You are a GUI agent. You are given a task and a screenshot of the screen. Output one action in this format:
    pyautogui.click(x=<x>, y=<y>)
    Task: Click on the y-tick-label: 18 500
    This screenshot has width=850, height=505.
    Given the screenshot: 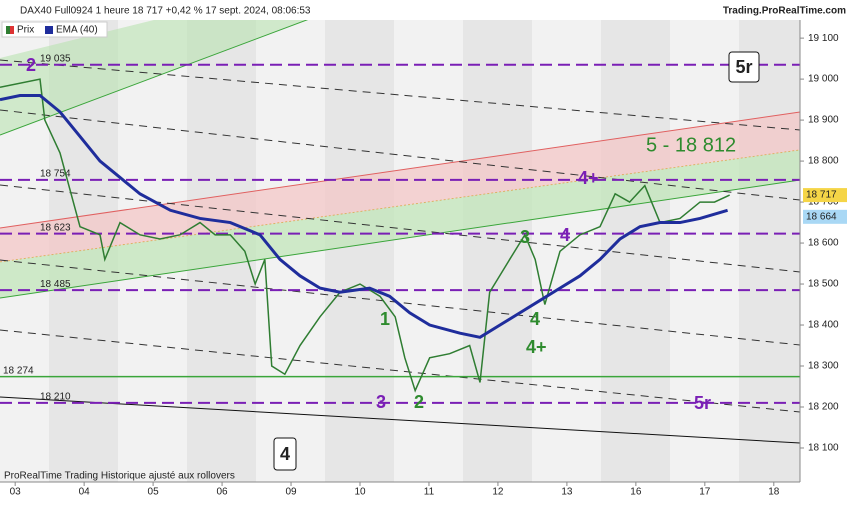 What is the action you would take?
    pyautogui.click(x=823, y=284)
    